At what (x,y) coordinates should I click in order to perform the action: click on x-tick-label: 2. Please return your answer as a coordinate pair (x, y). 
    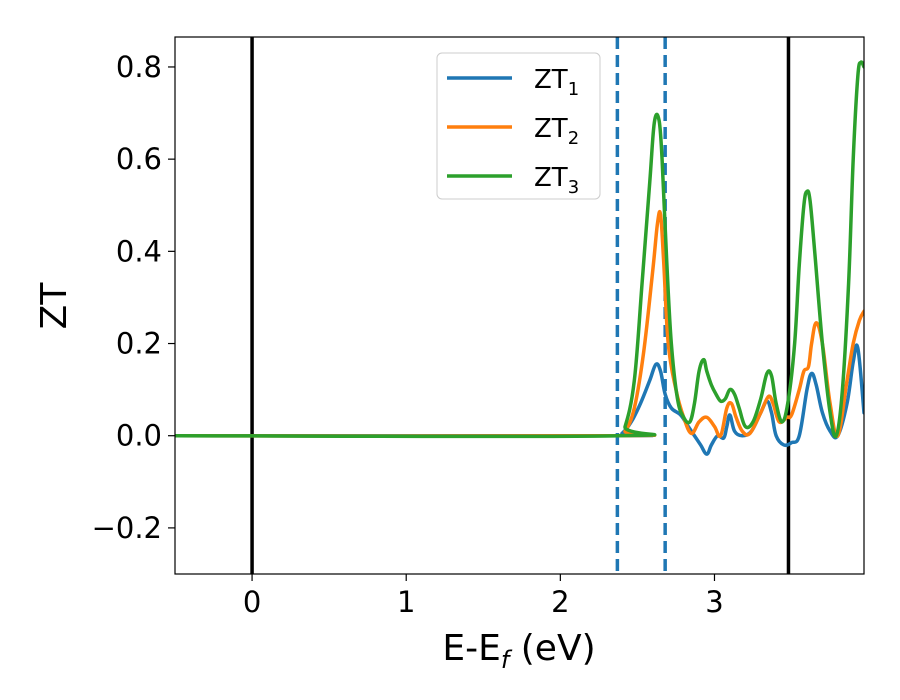
    Looking at the image, I should click on (560, 602).